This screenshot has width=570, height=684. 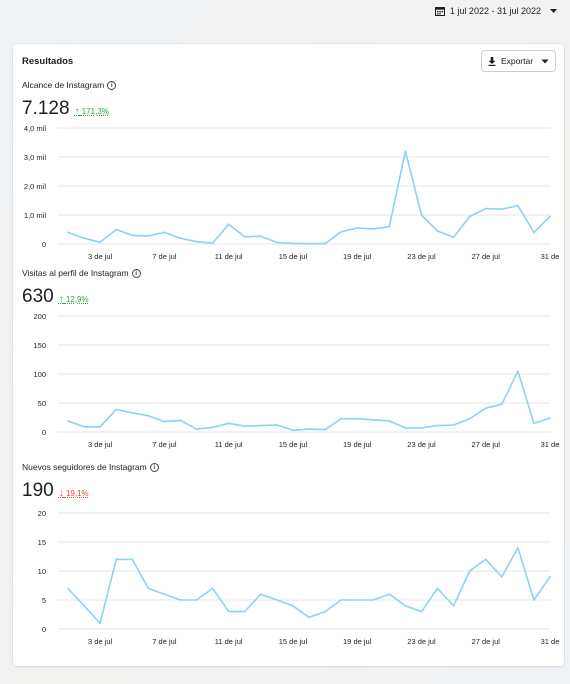 I want to click on metric-change: ↑ 12,9%, so click(x=73, y=299).